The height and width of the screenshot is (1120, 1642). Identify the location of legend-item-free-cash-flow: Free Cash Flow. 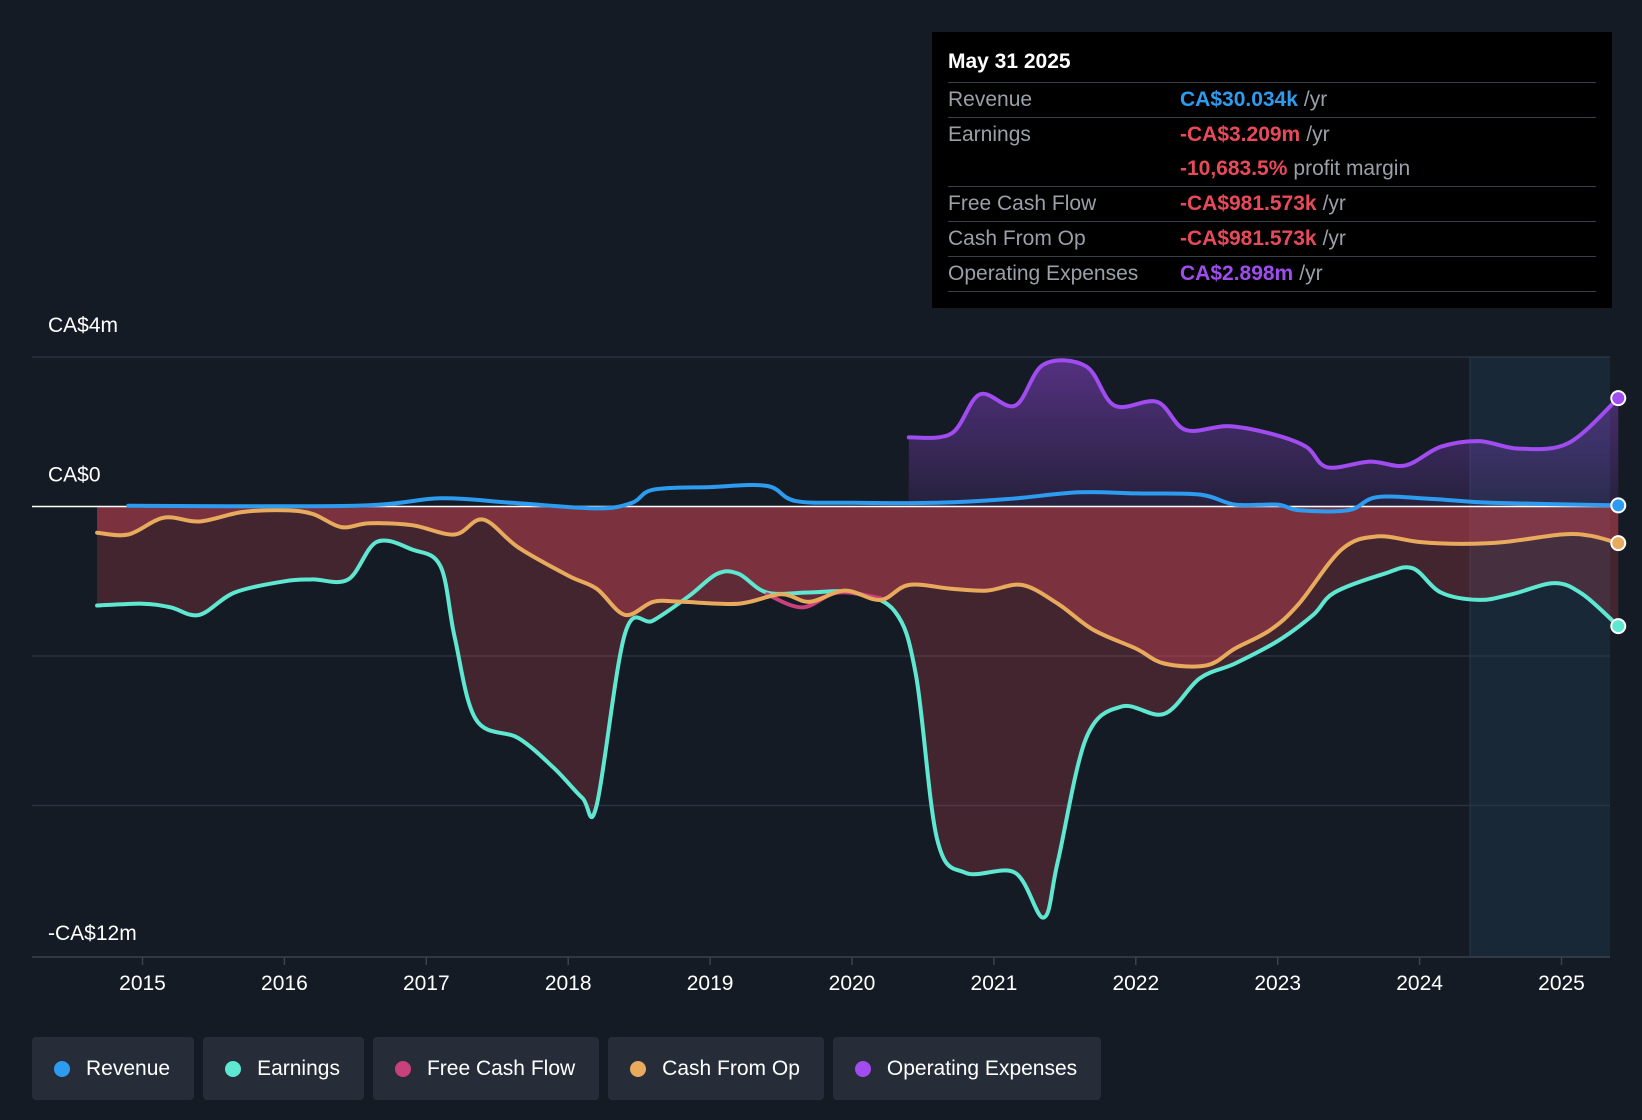
(486, 1068).